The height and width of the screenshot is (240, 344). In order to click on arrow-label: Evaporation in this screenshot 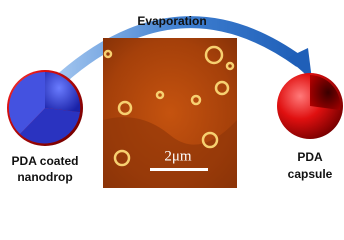, I will do `click(171, 21)`.